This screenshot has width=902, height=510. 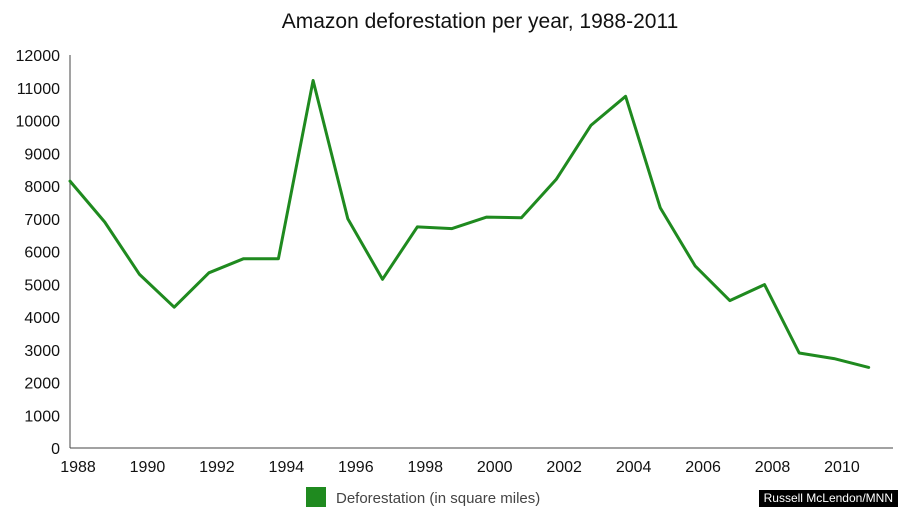 I want to click on credit-label: Russell McLendon/MNN, so click(x=828, y=498).